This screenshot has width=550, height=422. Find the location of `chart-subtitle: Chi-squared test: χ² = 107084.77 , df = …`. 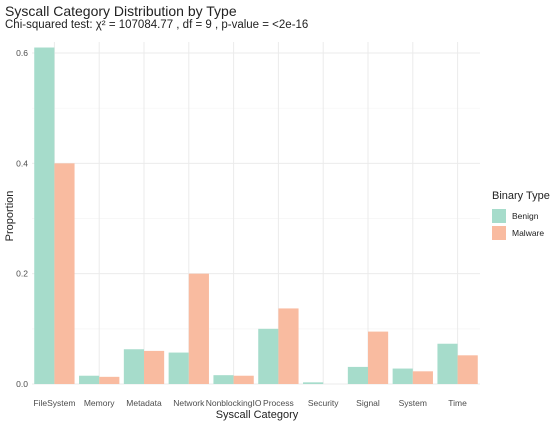

chart-subtitle: Chi-squared test: χ² = 107084.77 , df = … is located at coordinates (157, 25).